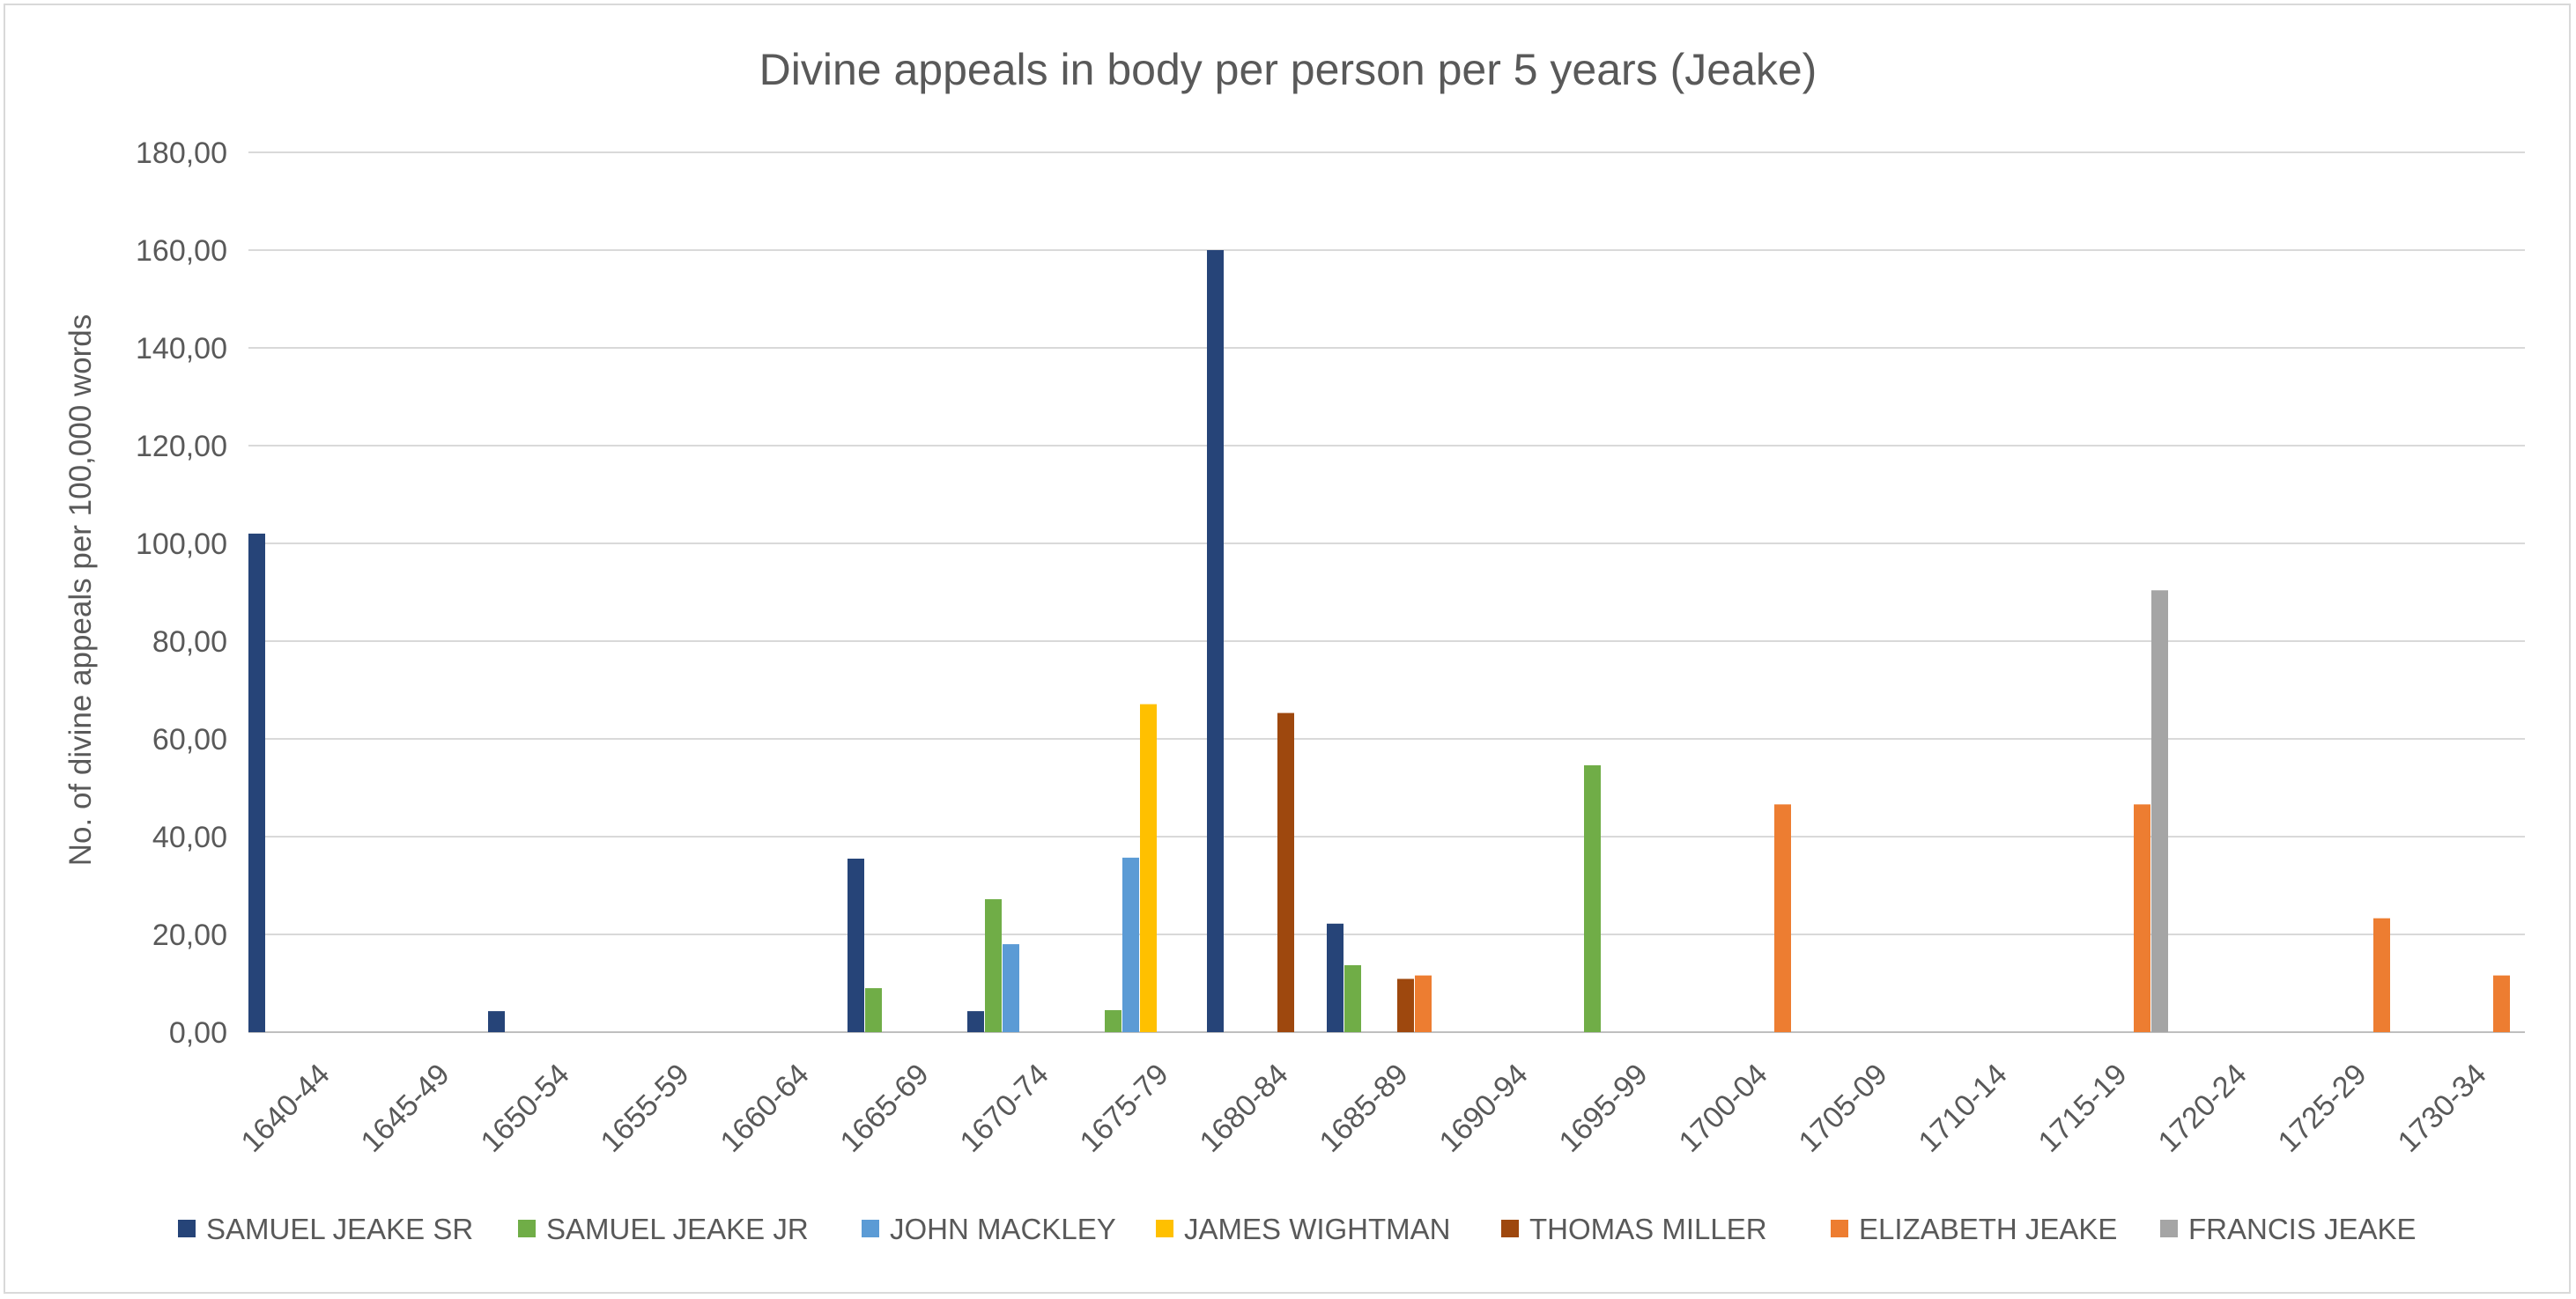 The width and height of the screenshot is (2576, 1299). I want to click on x-tick-label: 1720-24, so click(2203, 1108).